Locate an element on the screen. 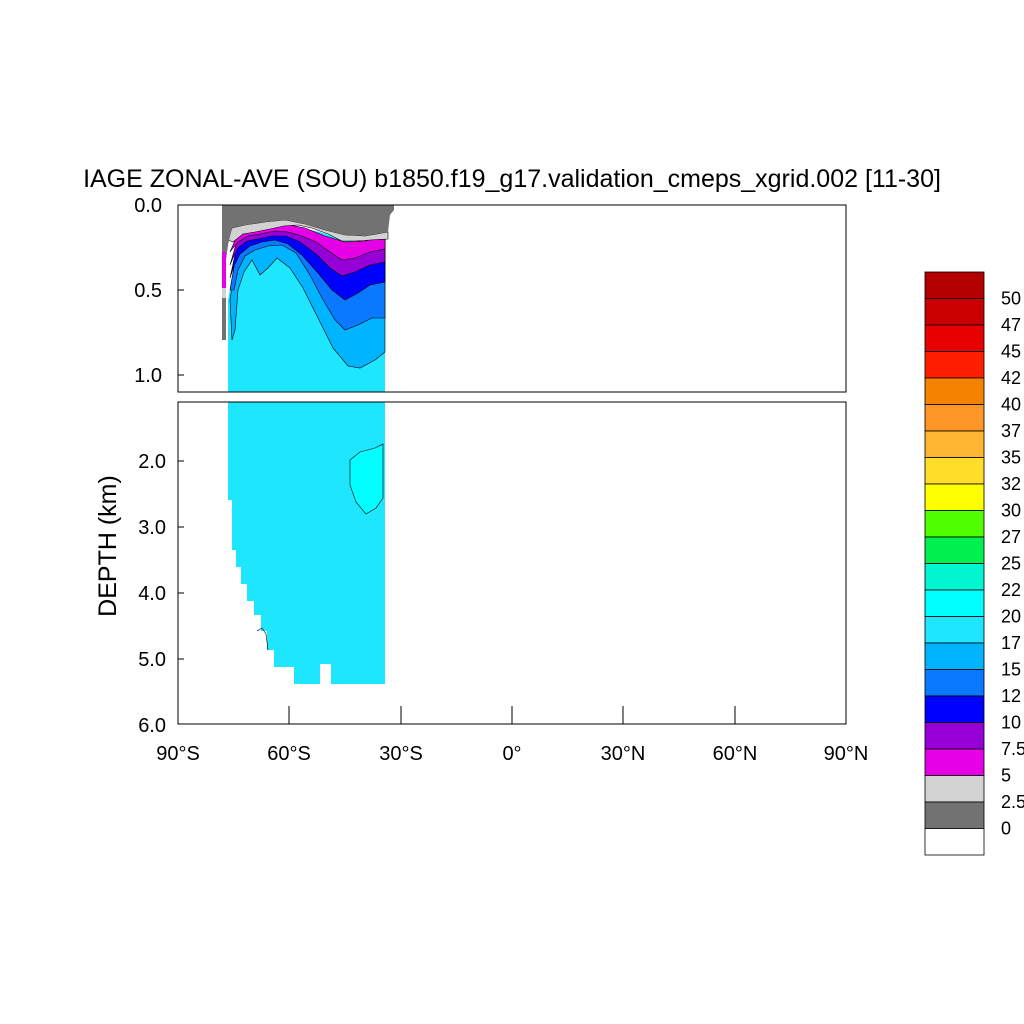  colorbar is located at coordinates (954, 563).